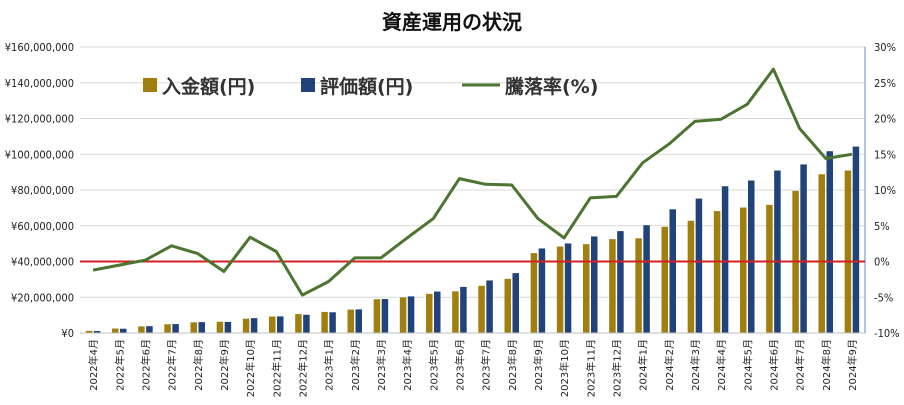 This screenshot has height=405, width=904. What do you see at coordinates (42, 226) in the screenshot?
I see `y-left-tick-label: ¥60,000,000` at bounding box center [42, 226].